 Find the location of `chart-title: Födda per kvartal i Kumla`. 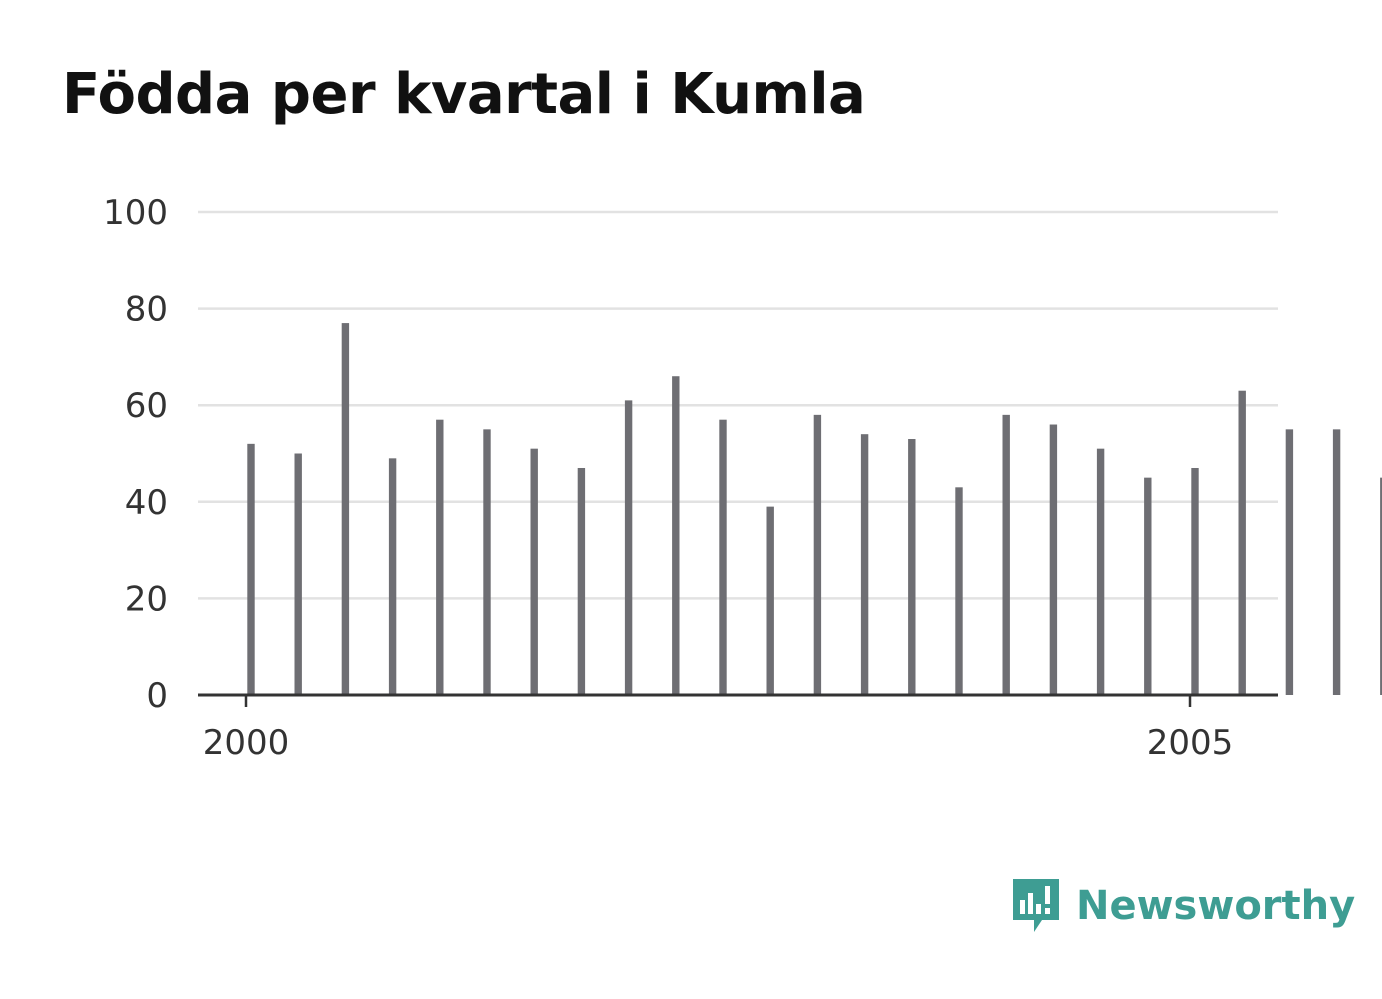

chart-title: Födda per kvartal i Kumla is located at coordinates (464, 94).